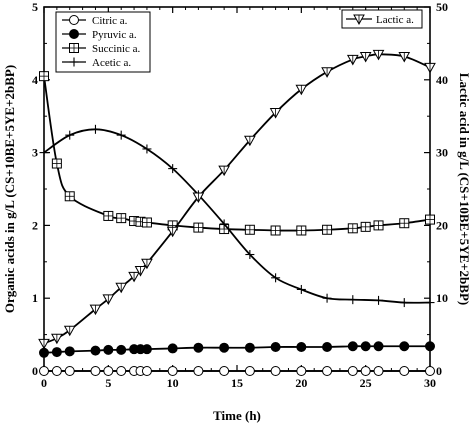 This screenshot has height=440, width=474. I want to click on legend-marker-succinic-a, so click(74, 48).